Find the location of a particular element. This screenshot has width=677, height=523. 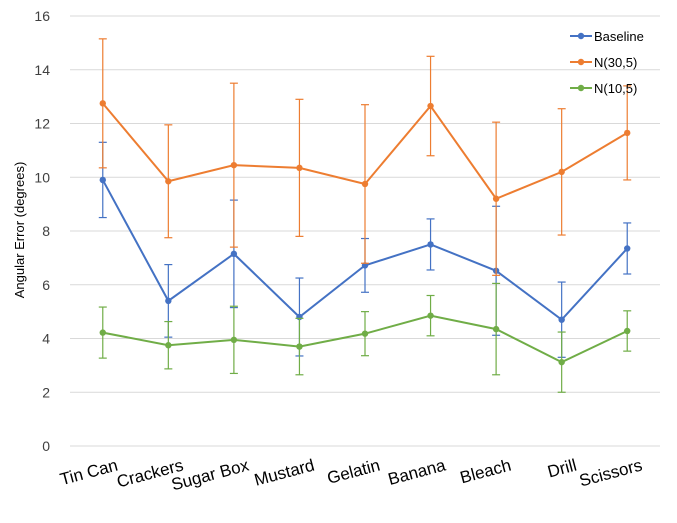

x-tick-label: Scissors is located at coordinates (610, 473).